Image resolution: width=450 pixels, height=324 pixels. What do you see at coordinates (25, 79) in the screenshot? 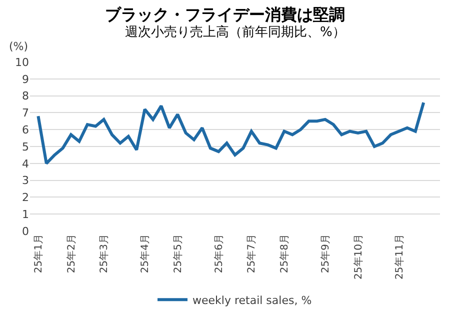
I see `y-tick-label: 9` at bounding box center [25, 79].